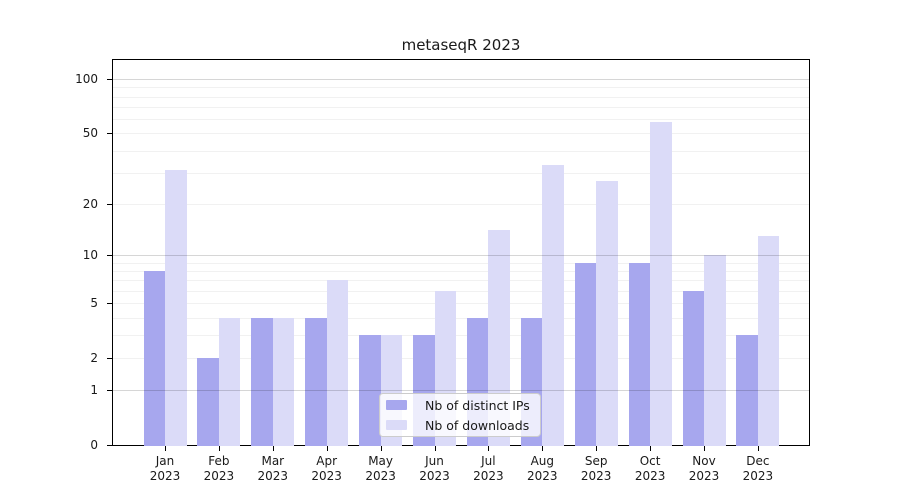 The image size is (900, 500). I want to click on x-tick-label: Jan 2023, so click(165, 468).